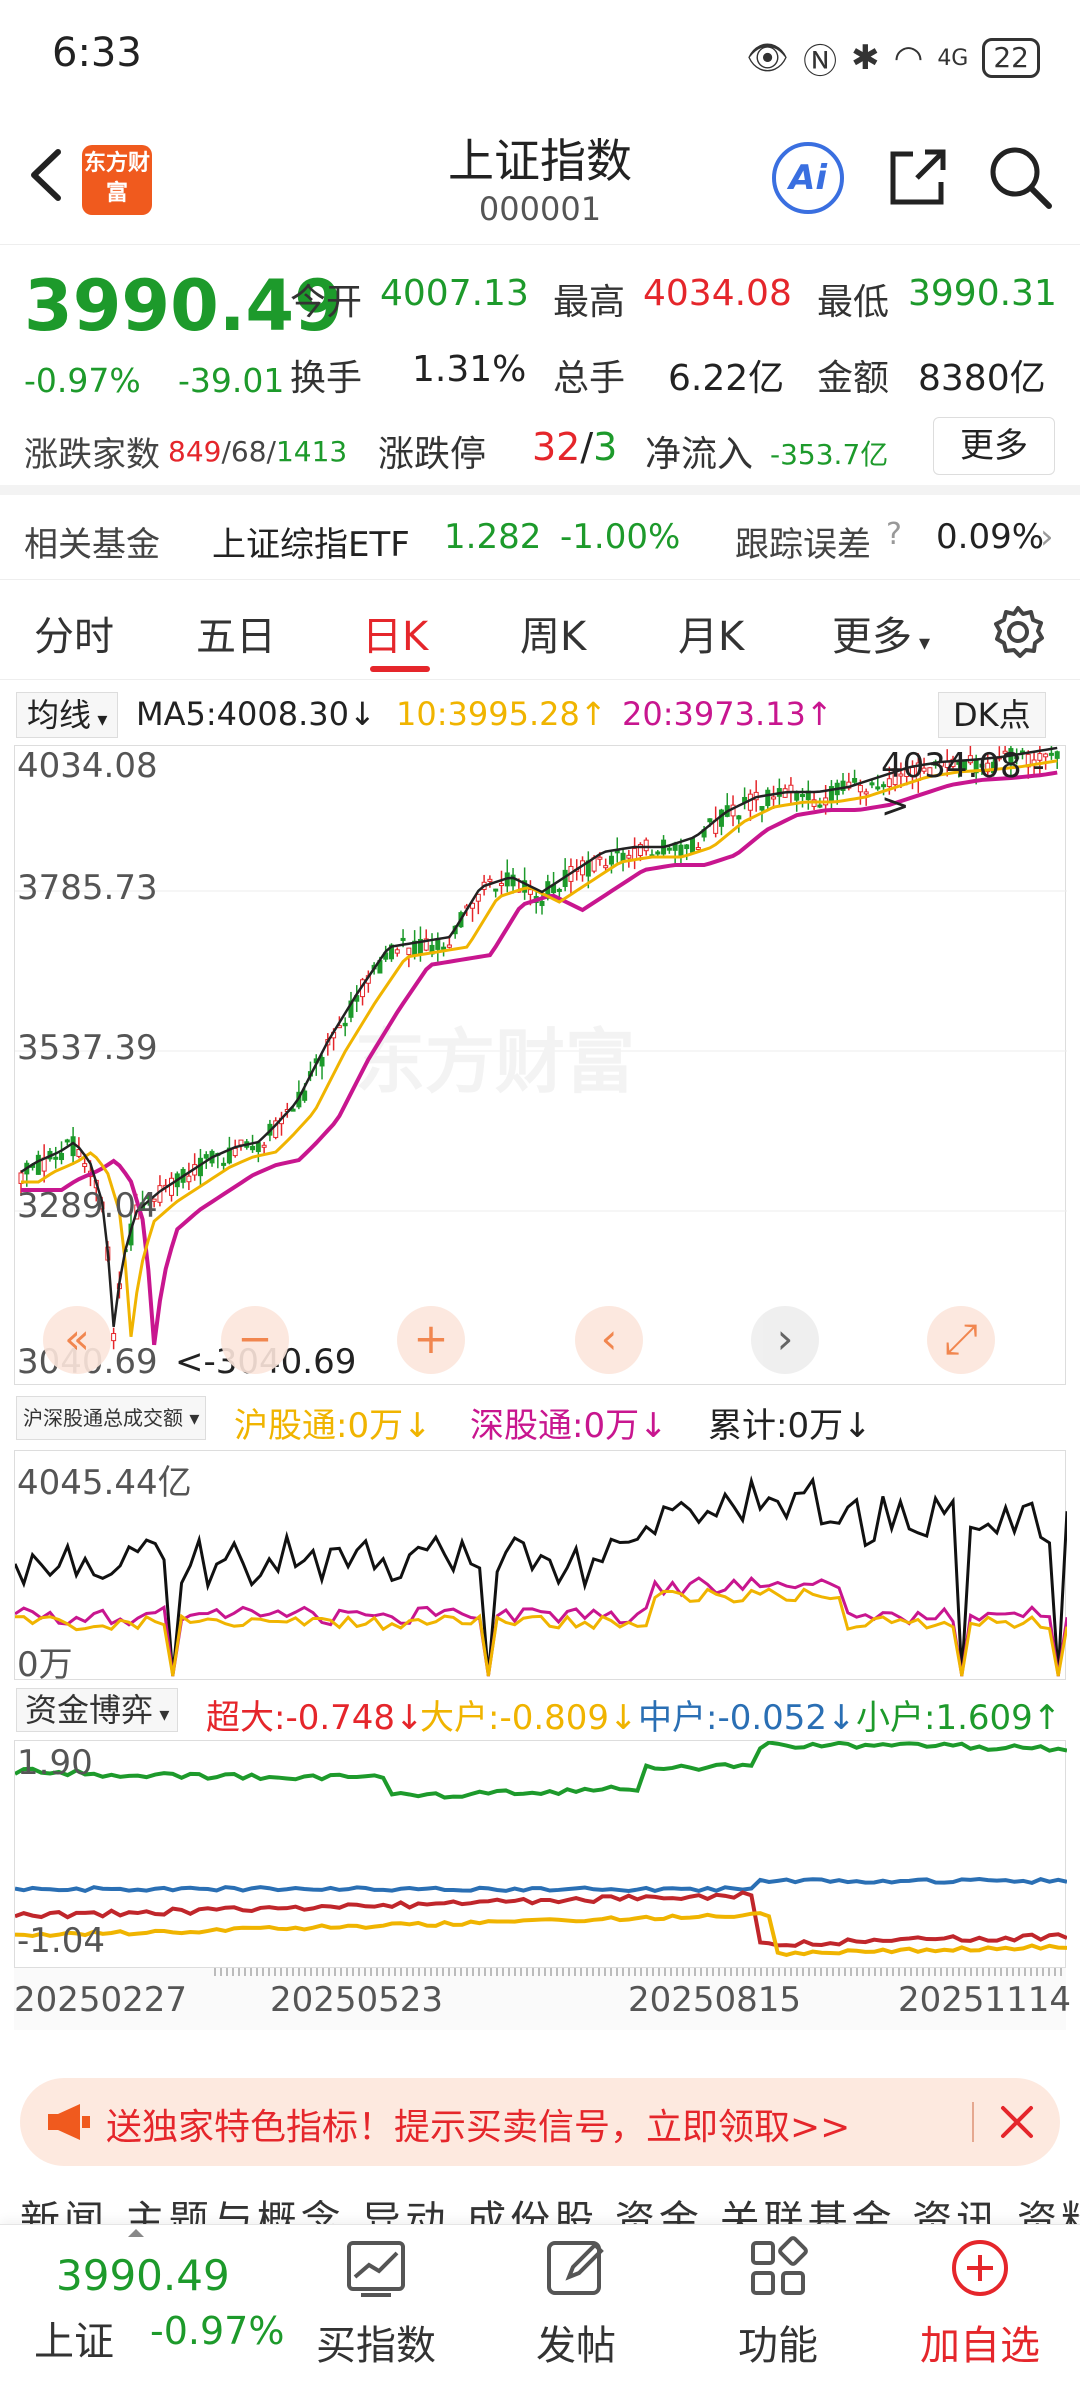  I want to click on fund-price: 1.282, so click(493, 537).